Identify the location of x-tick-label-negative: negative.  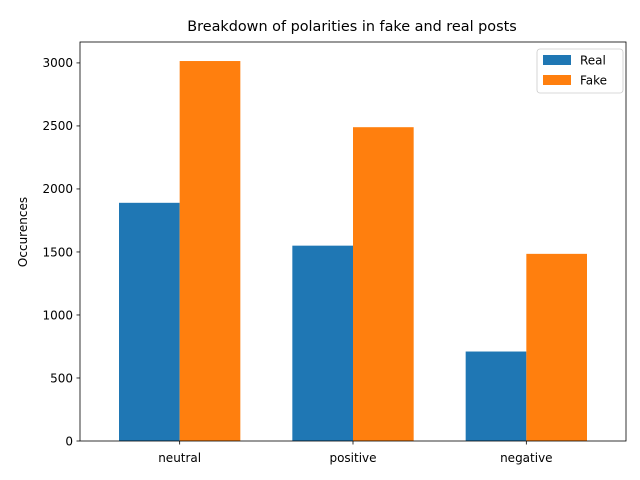
(526, 458).